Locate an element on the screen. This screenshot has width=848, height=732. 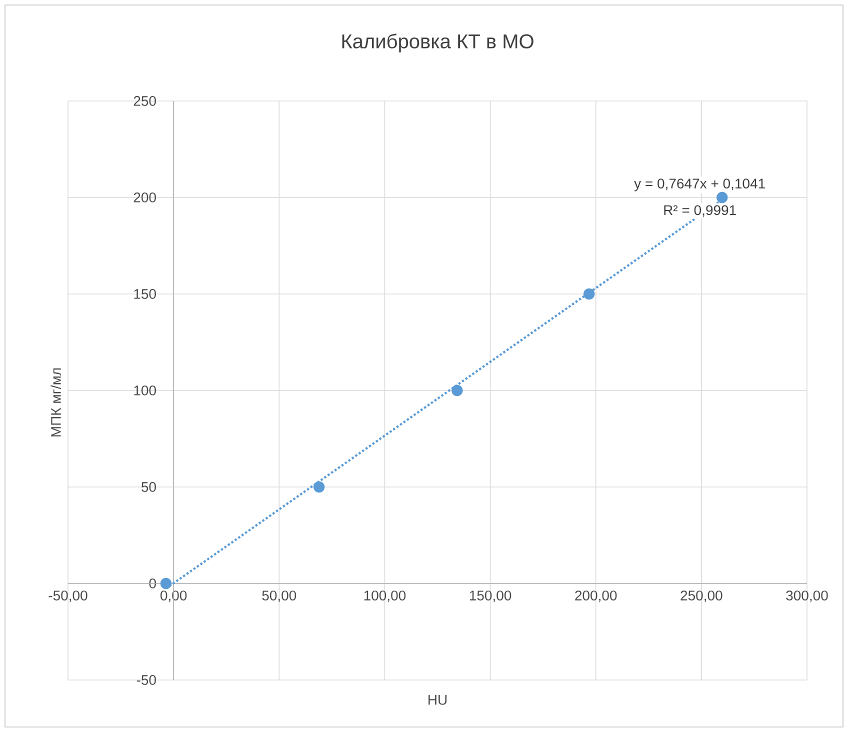
annotation: R² = 0,9991 is located at coordinates (700, 211).